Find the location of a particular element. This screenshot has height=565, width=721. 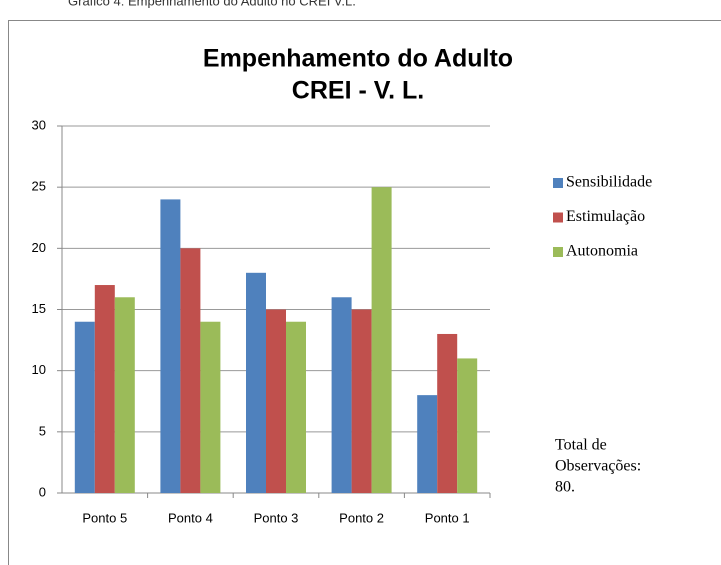

chart-title: CREI - V. L. is located at coordinates (358, 91).